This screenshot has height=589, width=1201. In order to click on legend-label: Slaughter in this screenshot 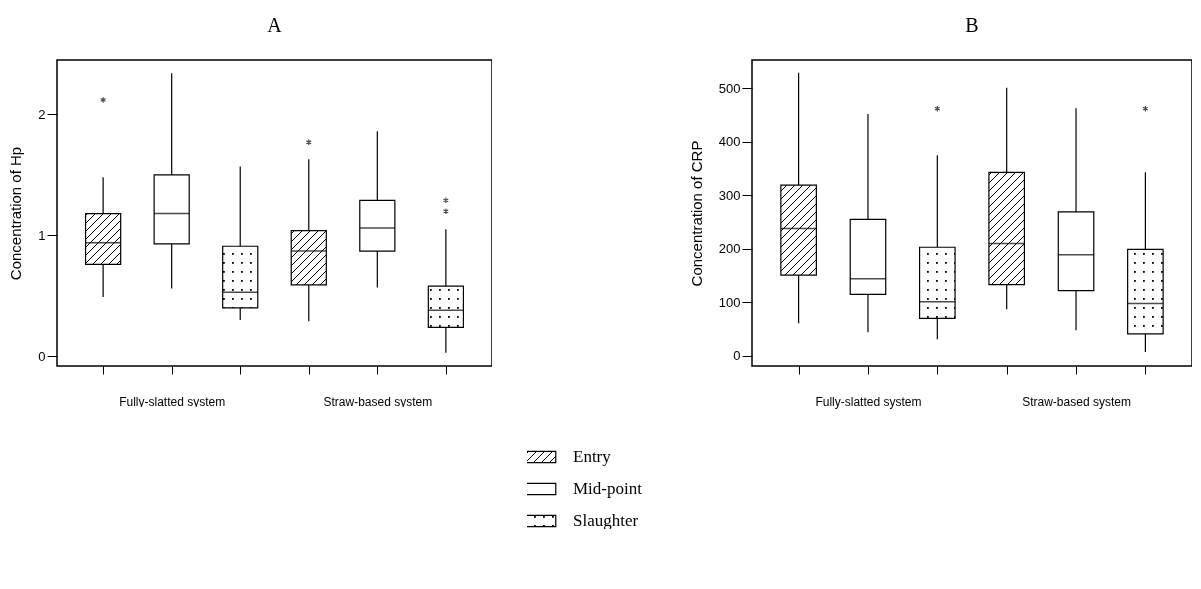, I will do `click(606, 520)`.